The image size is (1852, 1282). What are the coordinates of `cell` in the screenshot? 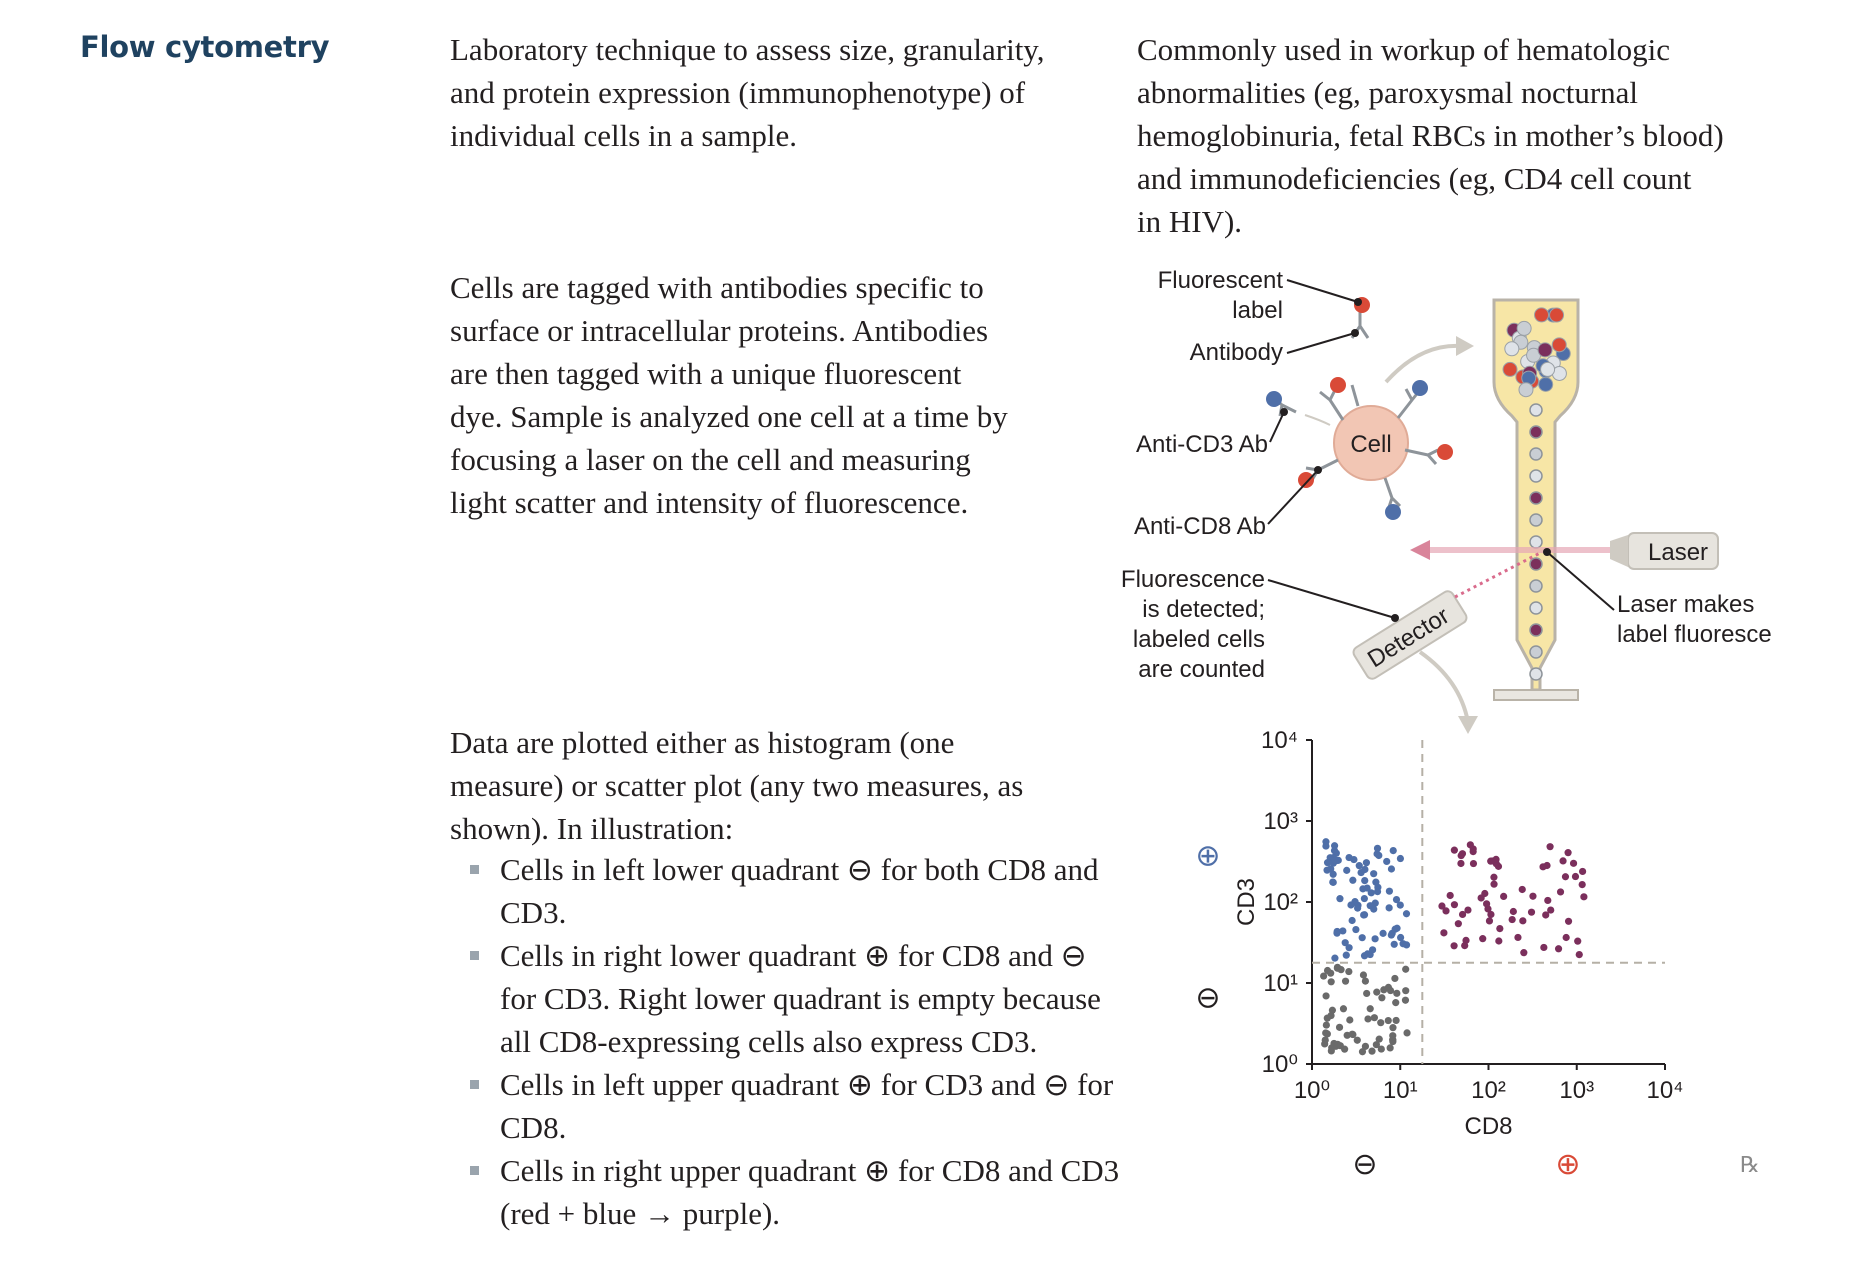 It's located at (1371, 443).